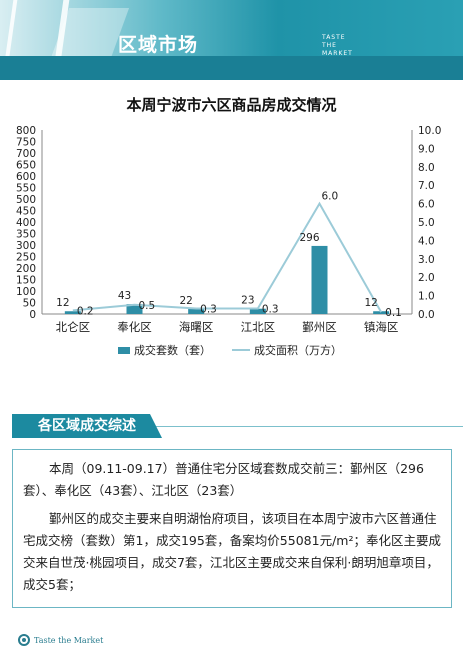 This screenshot has width=463, height=660. I want to click on y-left-tick-label: 100, so click(26, 292).